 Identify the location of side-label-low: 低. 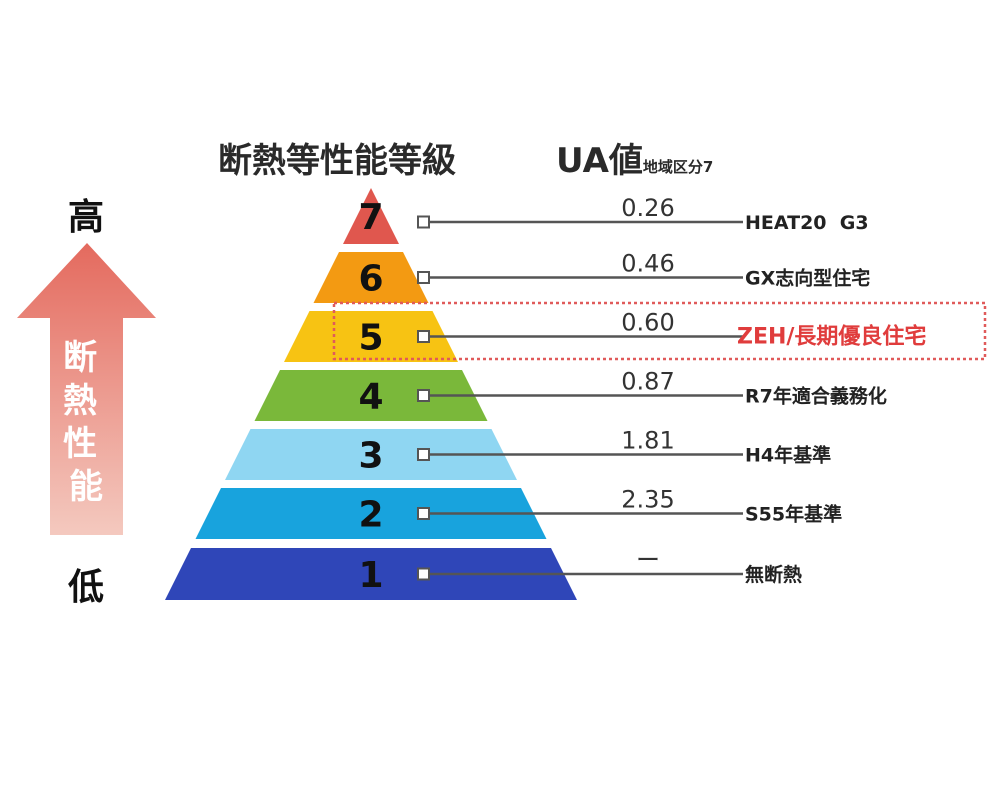
(85, 587).